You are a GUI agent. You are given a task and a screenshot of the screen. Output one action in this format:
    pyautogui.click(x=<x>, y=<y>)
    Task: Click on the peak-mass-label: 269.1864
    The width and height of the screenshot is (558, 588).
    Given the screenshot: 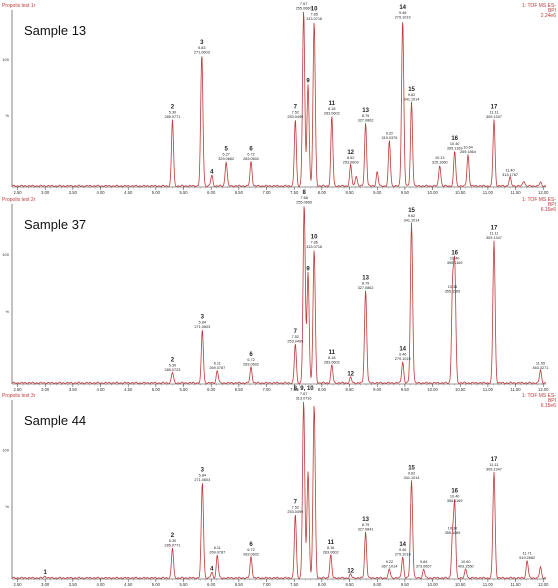 What is the action you would take?
    pyautogui.click(x=468, y=152)
    